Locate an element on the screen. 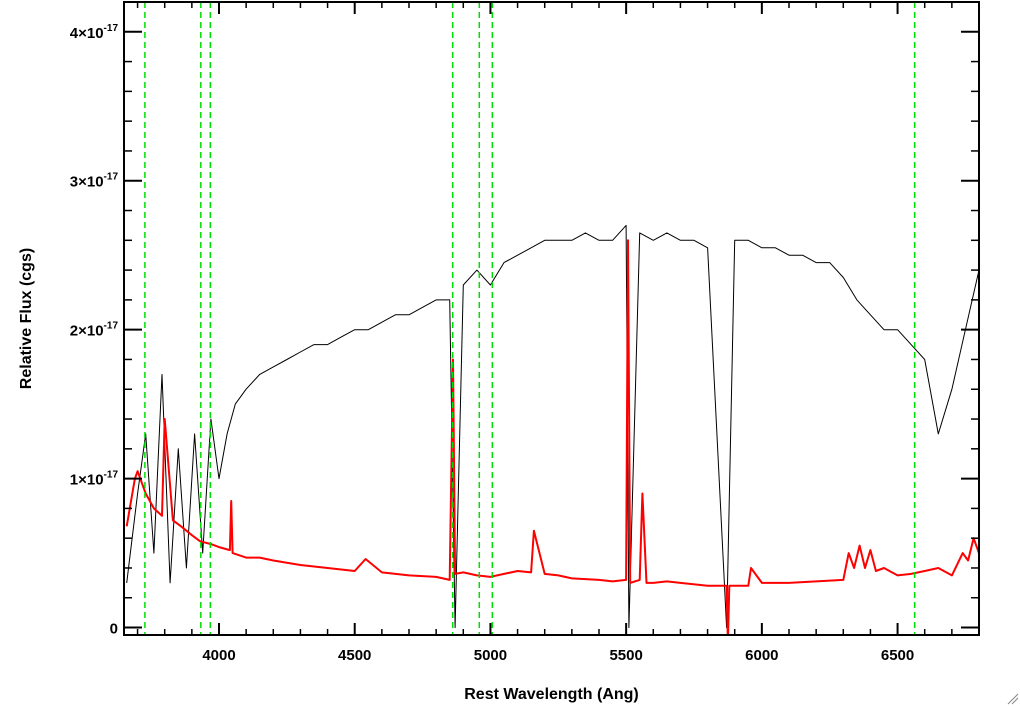  x-tick-label: 4500 is located at coordinates (354, 655).